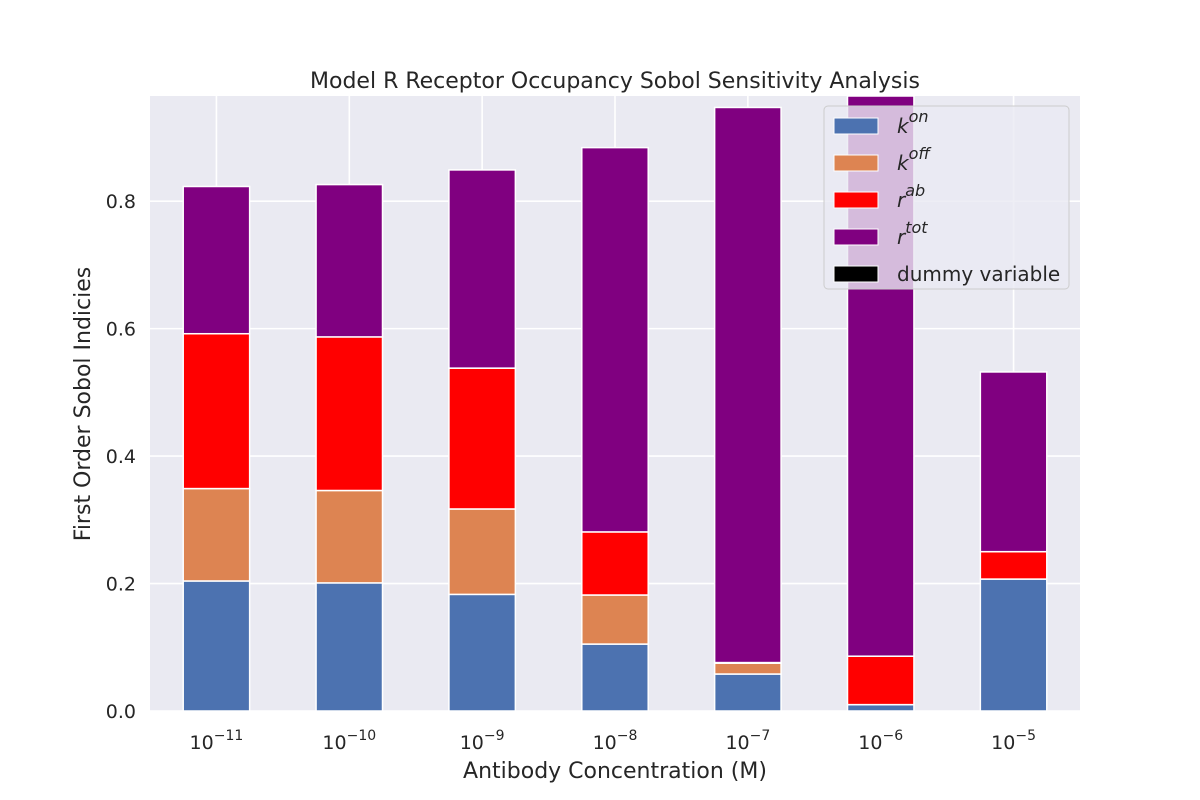  Describe the element at coordinates (615, 771) in the screenshot. I see `x-axis-label: Antibody Concentration (M)` at that location.